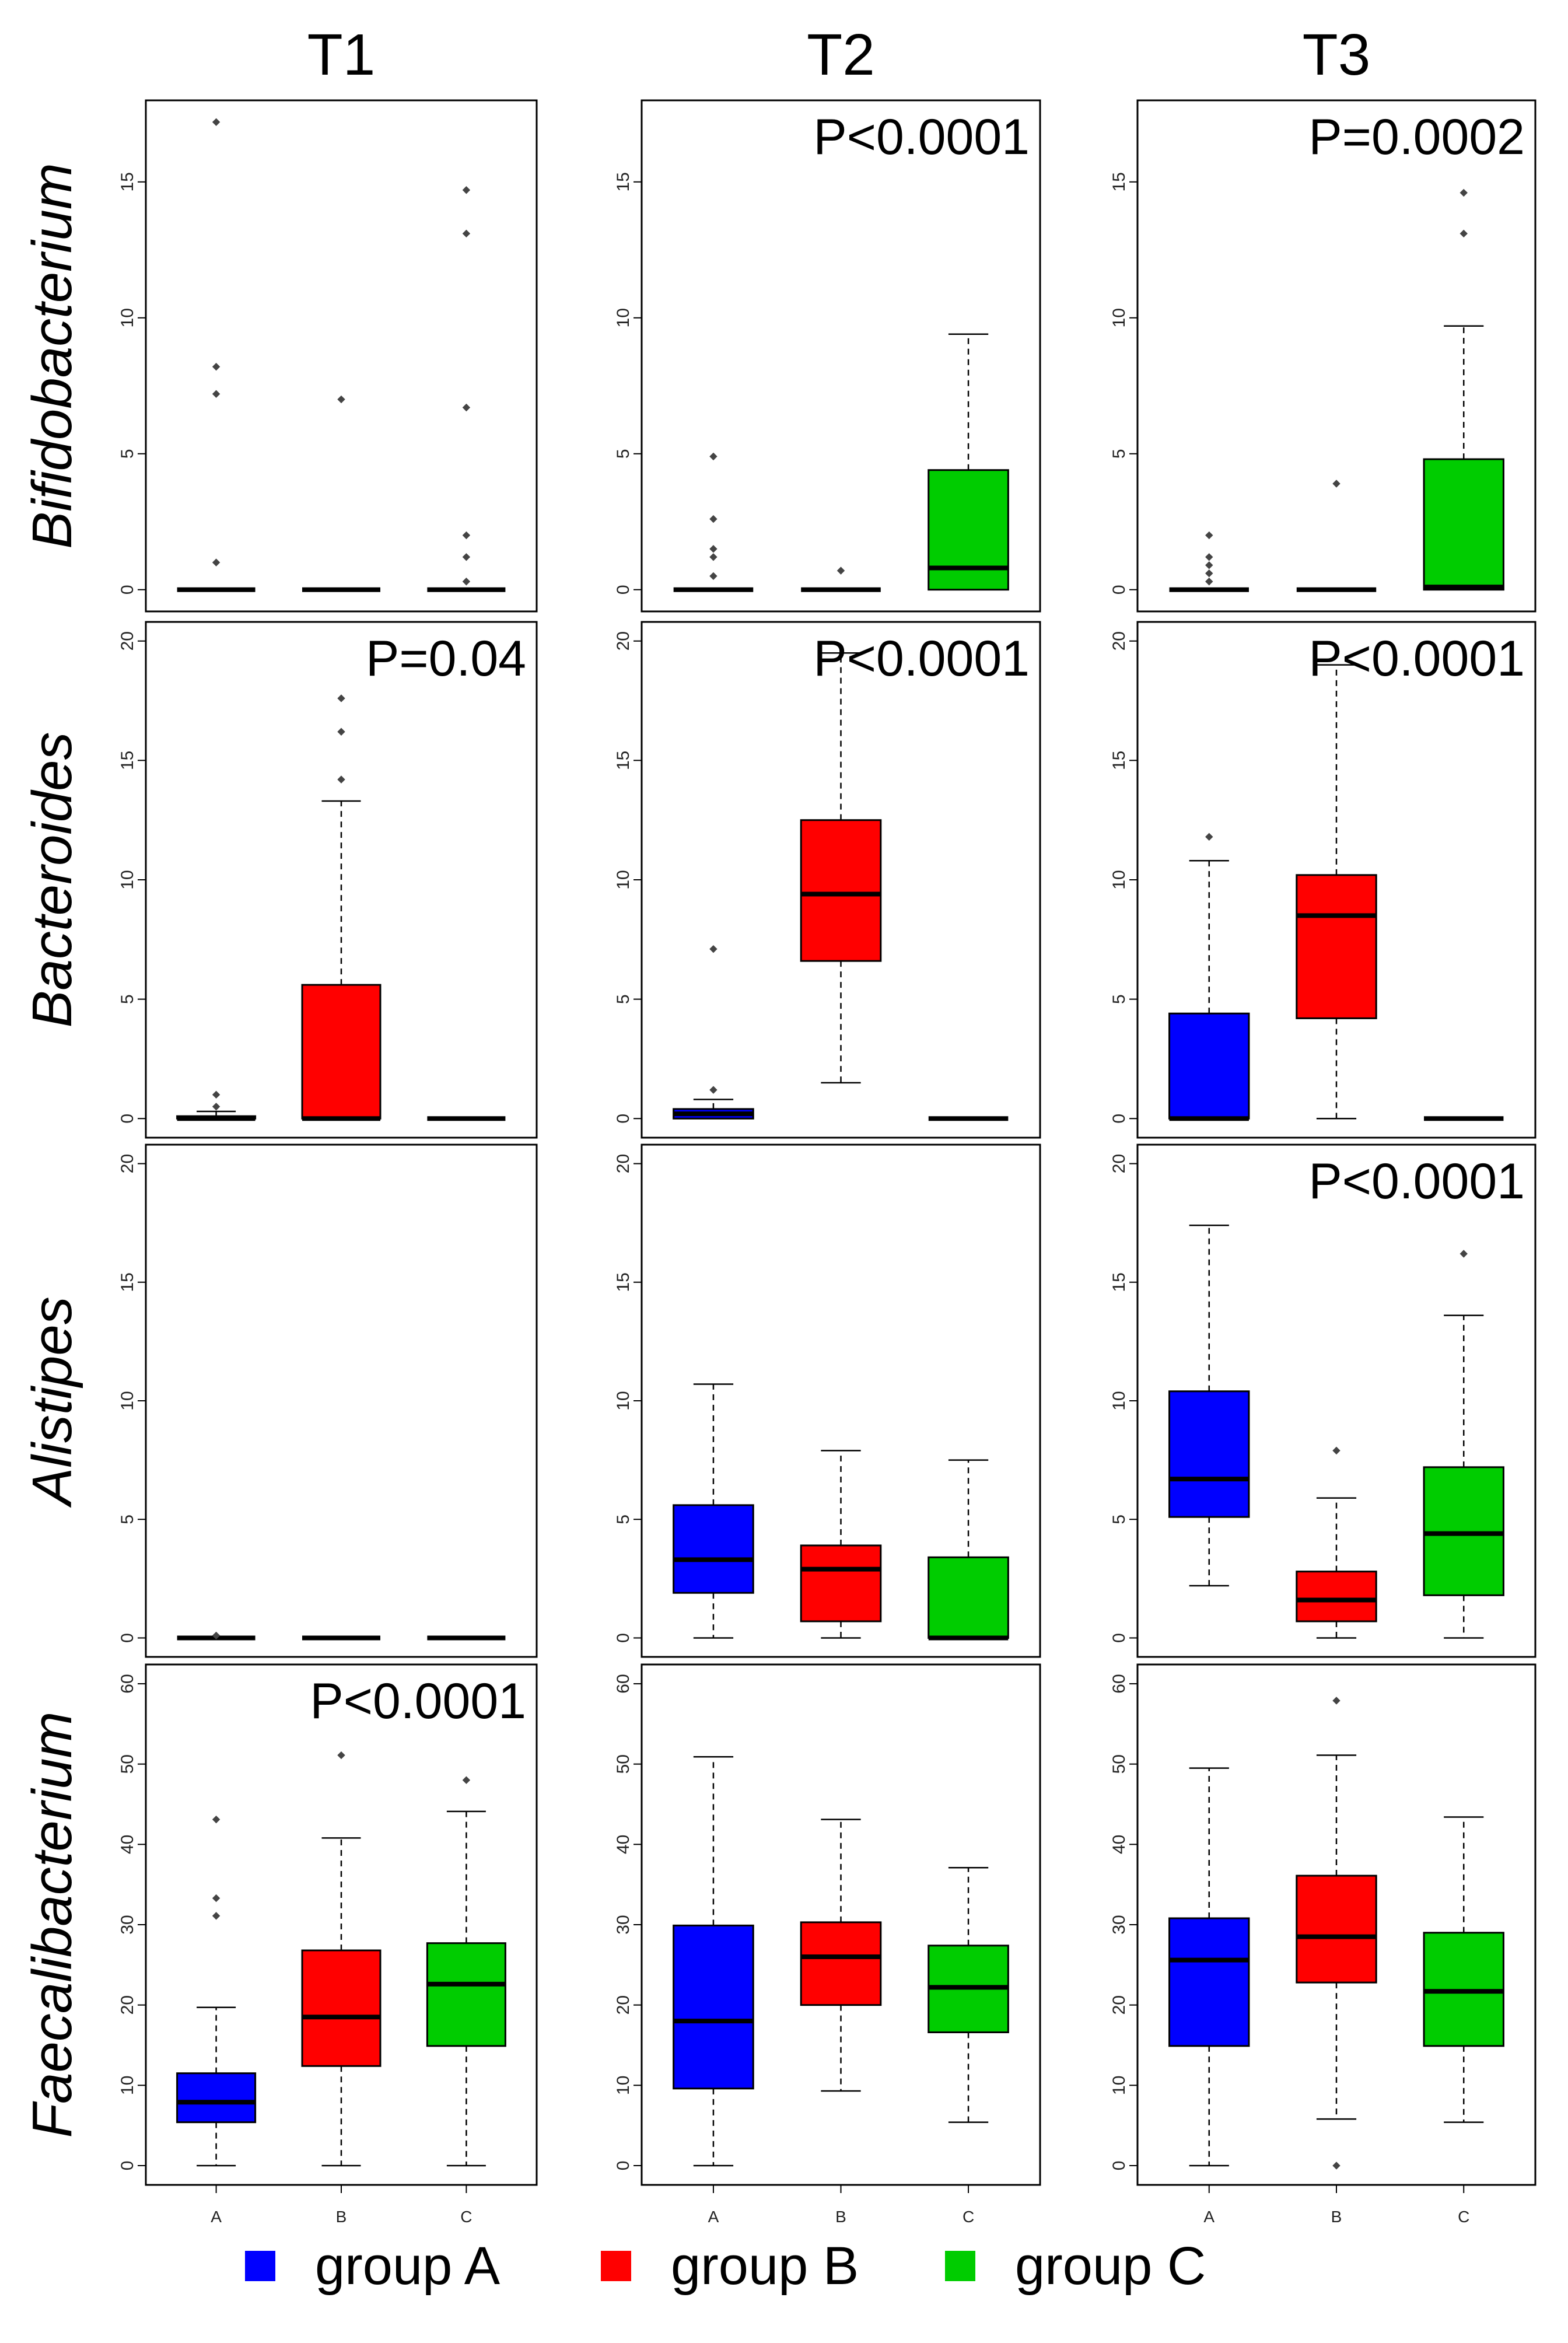 The image size is (1568, 2343). Describe the element at coordinates (1323, 356) in the screenshot. I see `panel-bifidobacterium-t3: 0 5 10 15 P=0.0002` at that location.